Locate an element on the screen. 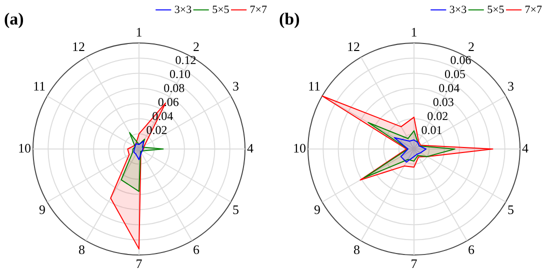 Image resolution: width=550 pixels, height=277 pixels. y-tick-label: 0.12 is located at coordinates (185, 60).